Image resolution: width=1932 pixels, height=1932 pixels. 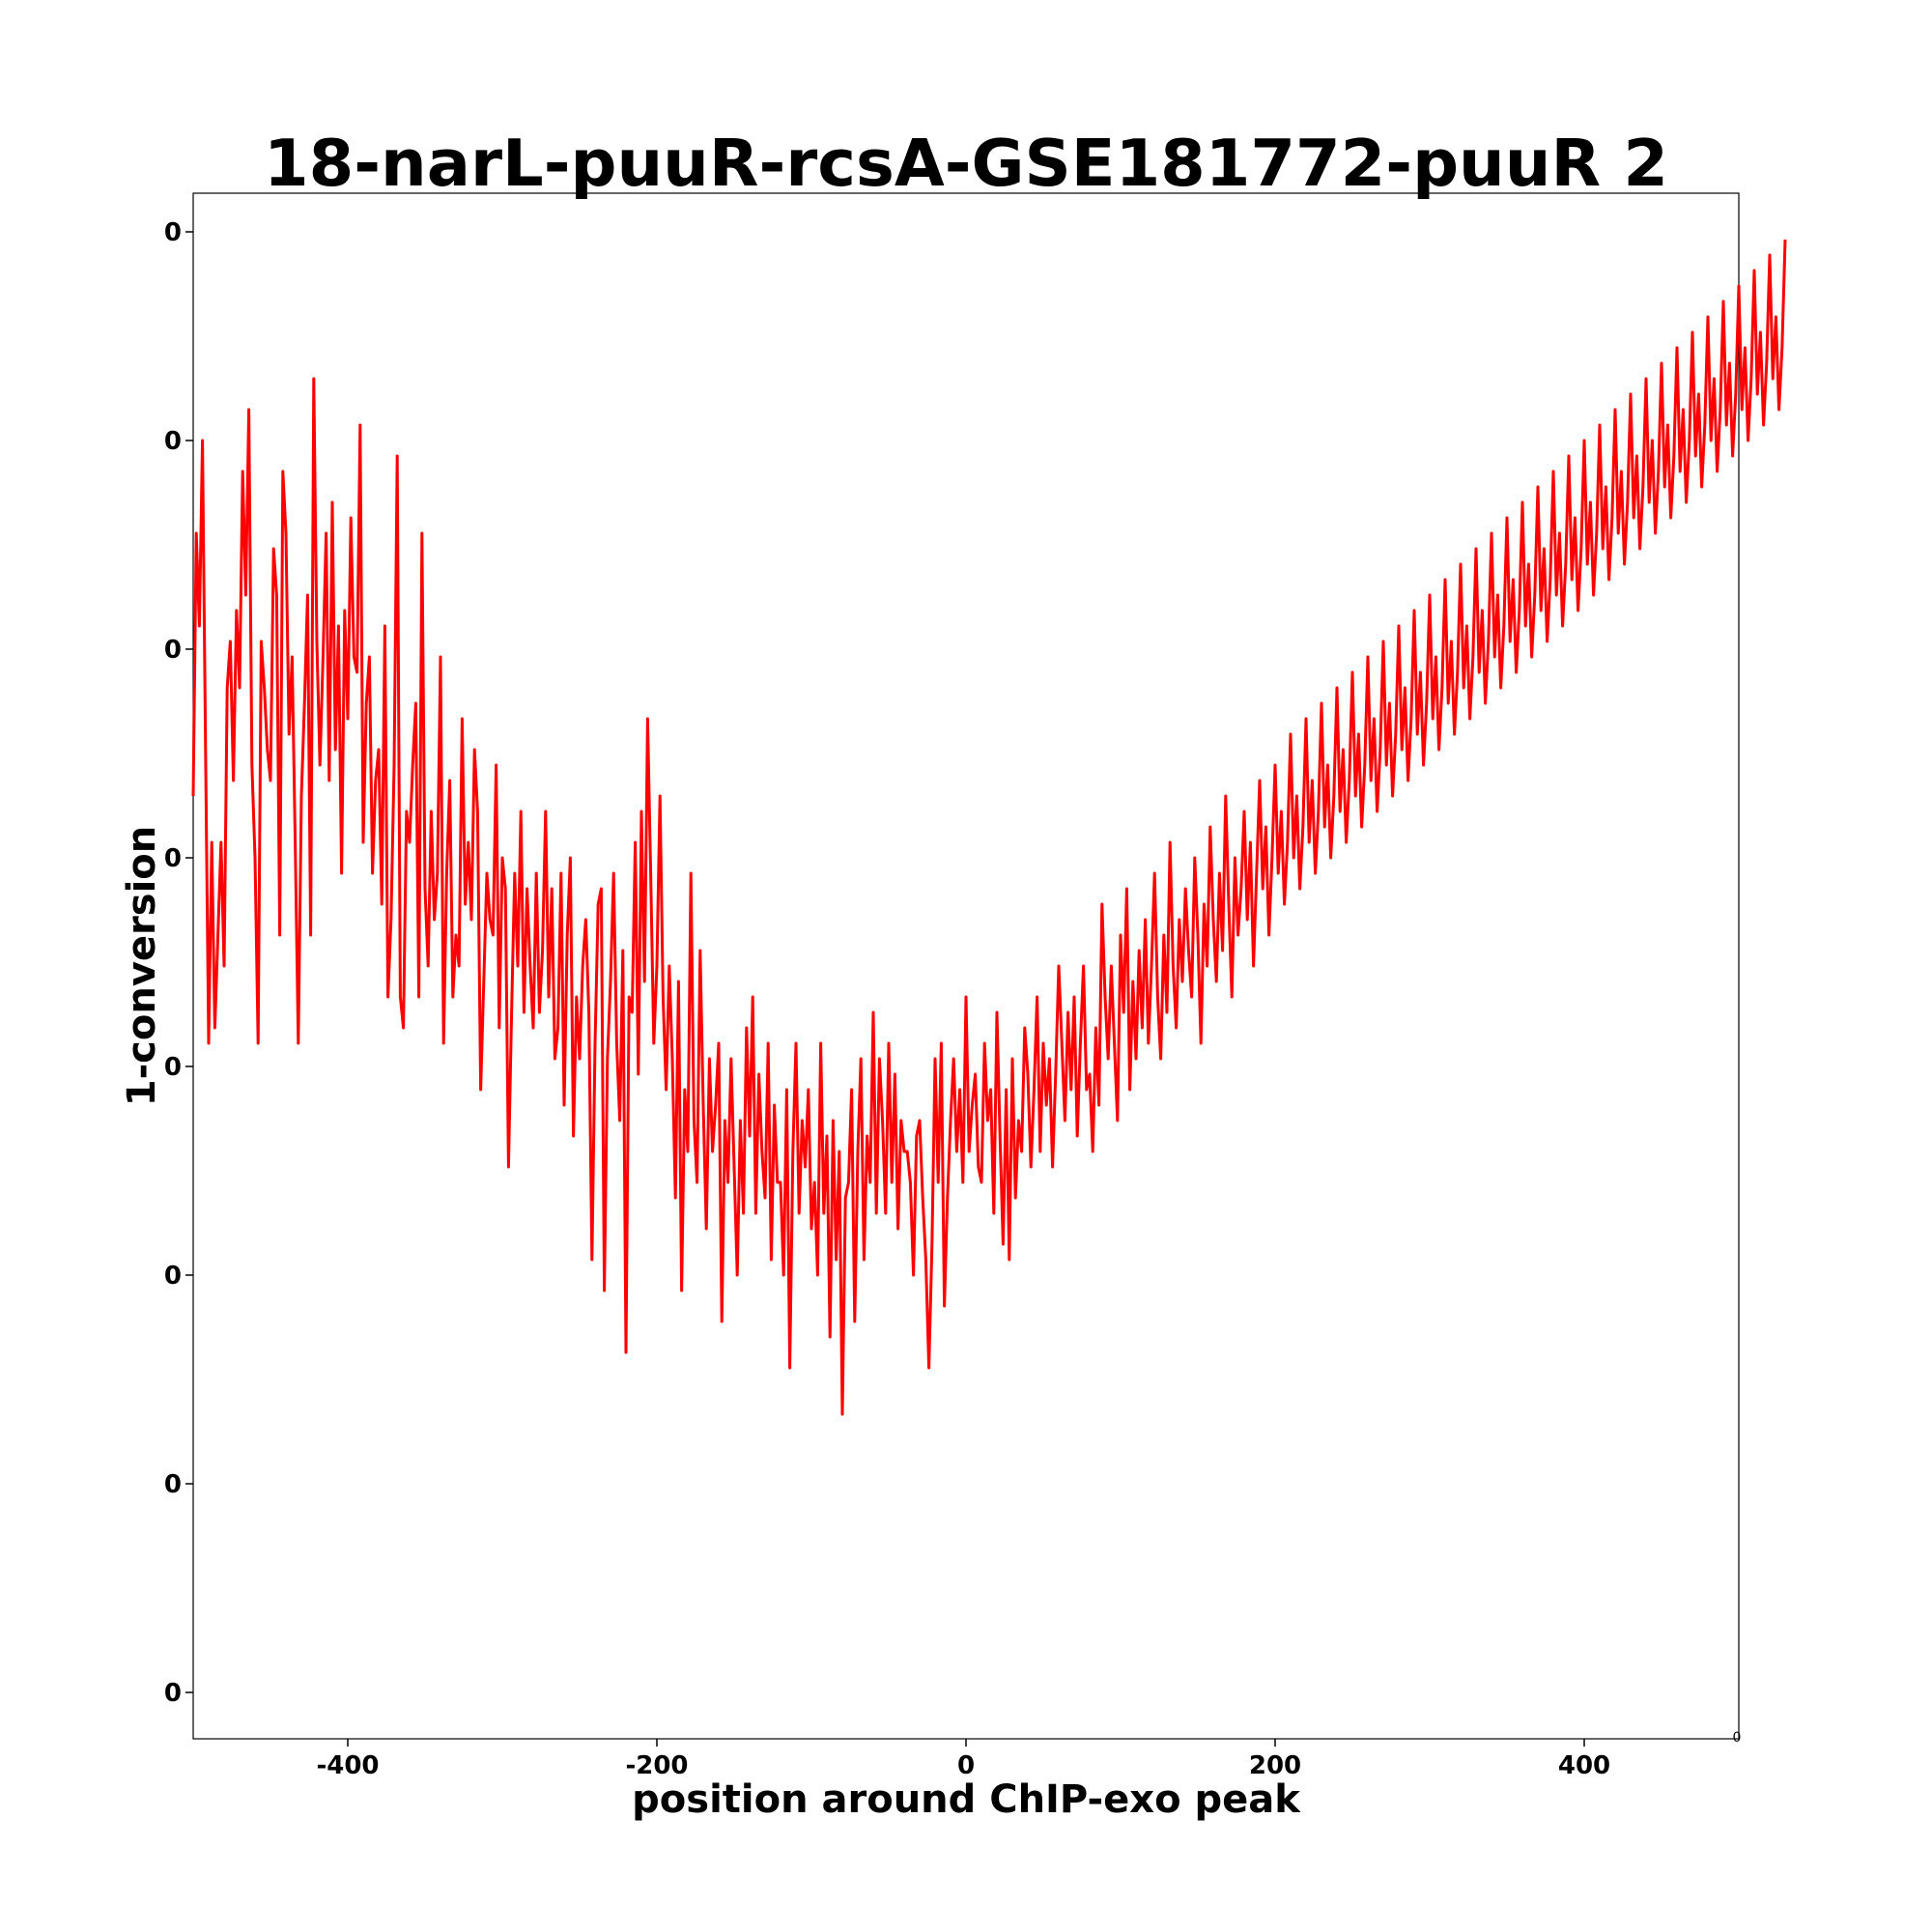 What do you see at coordinates (656, 1765) in the screenshot?
I see `x-tick-label: -200` at bounding box center [656, 1765].